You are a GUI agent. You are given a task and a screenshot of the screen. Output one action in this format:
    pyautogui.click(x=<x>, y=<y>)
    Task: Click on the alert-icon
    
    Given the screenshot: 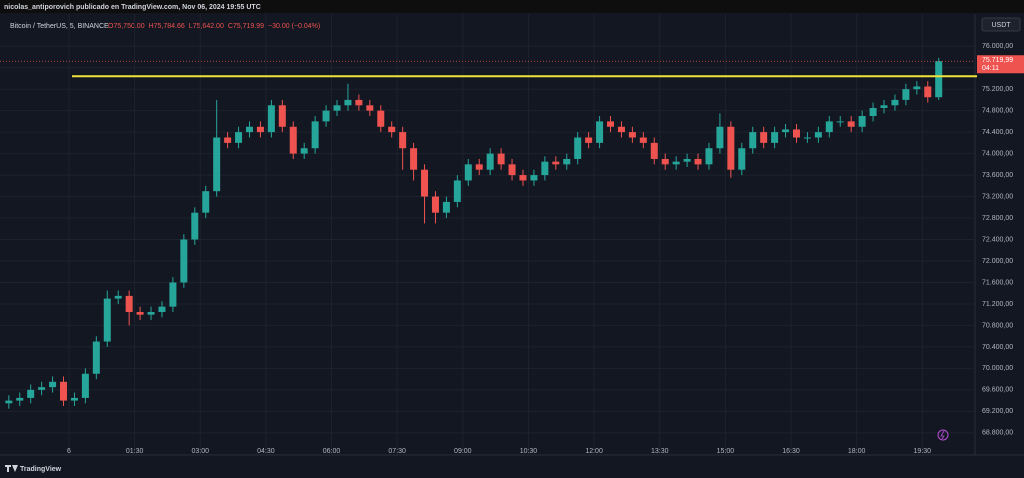 What is the action you would take?
    pyautogui.click(x=943, y=435)
    